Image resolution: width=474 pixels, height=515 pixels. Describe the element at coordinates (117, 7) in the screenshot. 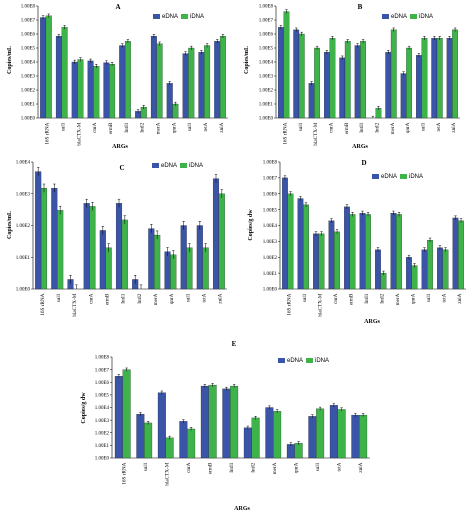

I see `panel-title: A` at that location.